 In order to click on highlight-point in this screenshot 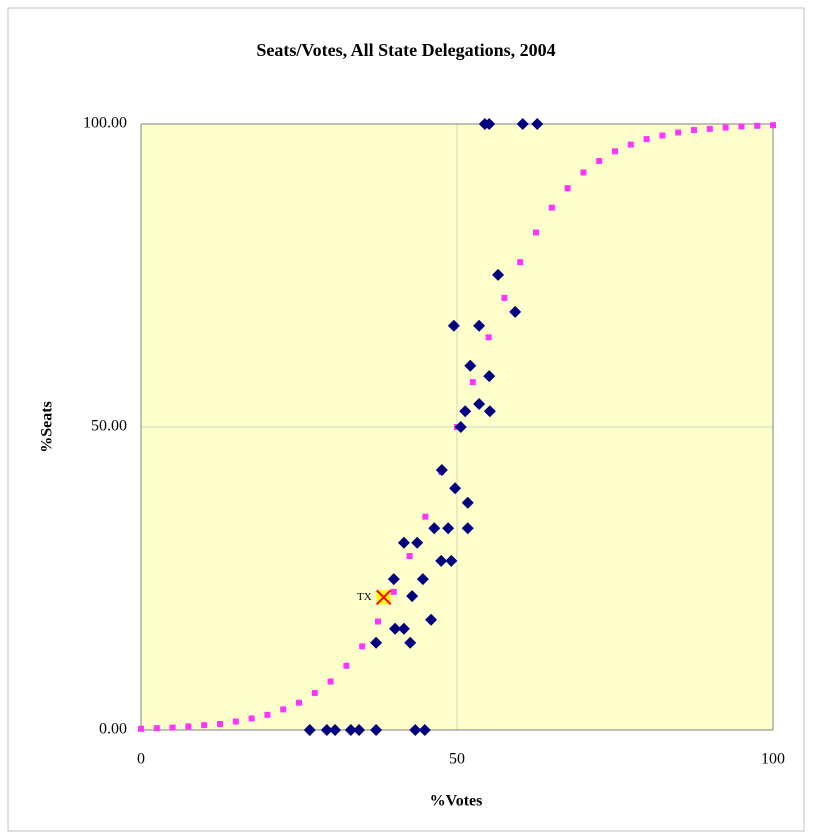, I will do `click(383, 597)`.